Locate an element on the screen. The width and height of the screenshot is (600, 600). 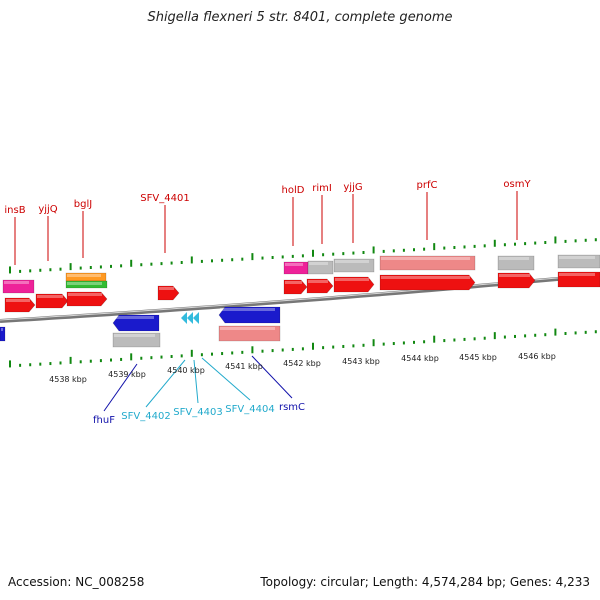
scale-label: 4545 kbp is located at coordinates (478, 357).